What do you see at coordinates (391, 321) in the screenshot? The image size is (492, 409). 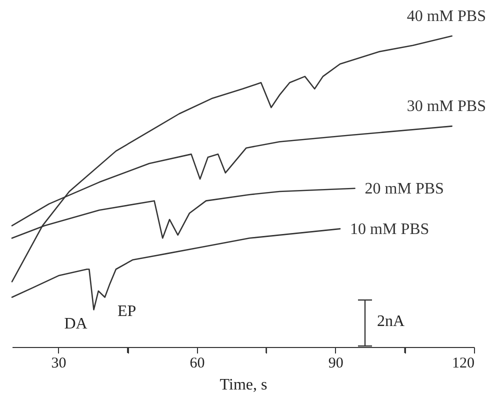 I see `annotation: 2nA` at bounding box center [391, 321].